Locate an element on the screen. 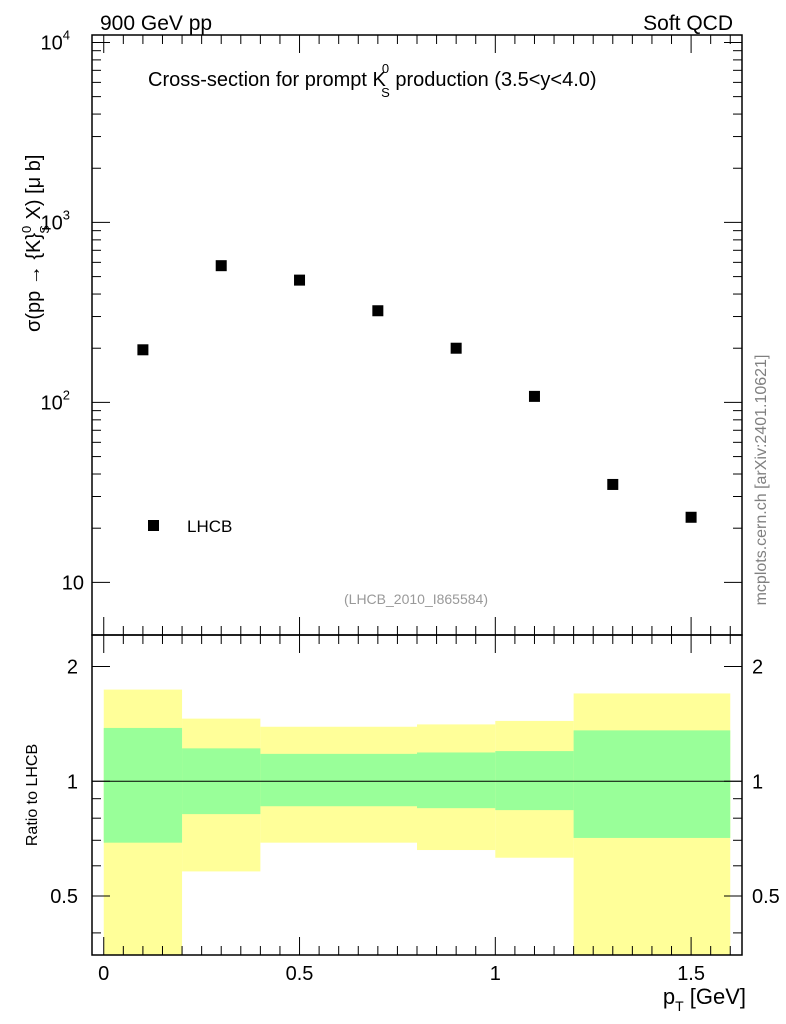 The width and height of the screenshot is (786, 1024). y-axis-label-ratio: Ratio to LHCB is located at coordinates (32, 795).